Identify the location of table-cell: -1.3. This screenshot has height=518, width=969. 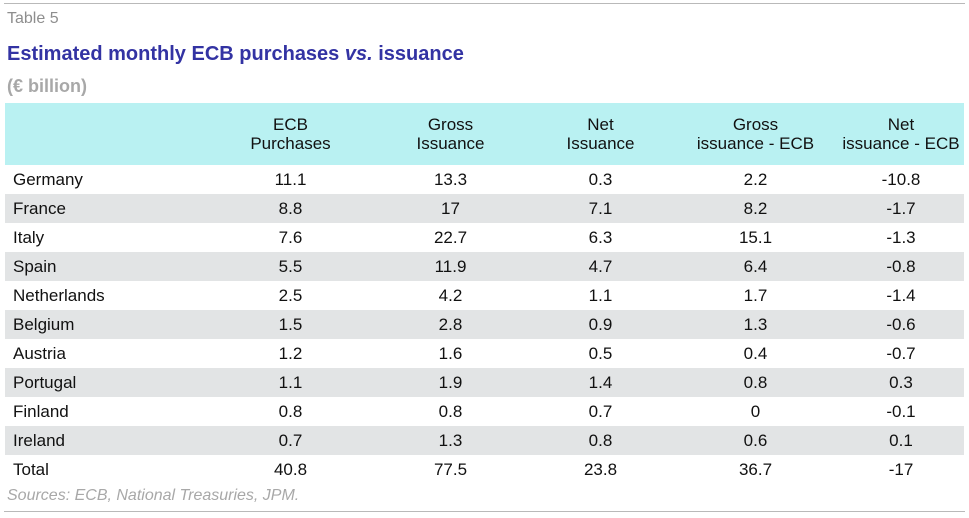
(901, 237).